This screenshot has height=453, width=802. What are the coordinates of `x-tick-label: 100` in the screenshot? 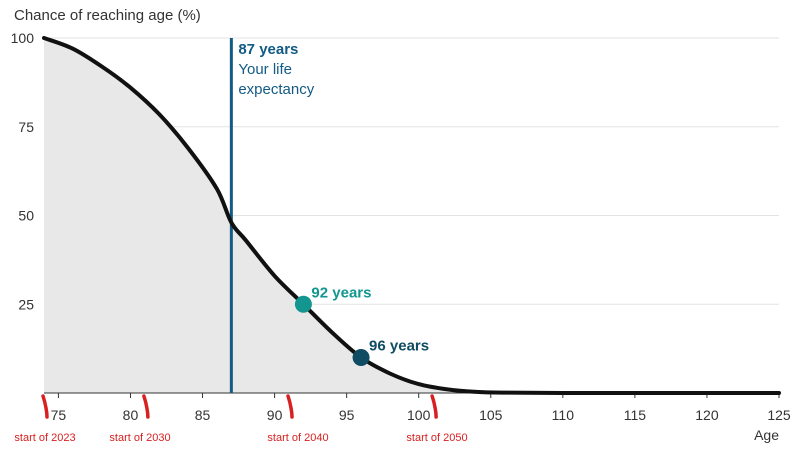 It's located at (419, 415).